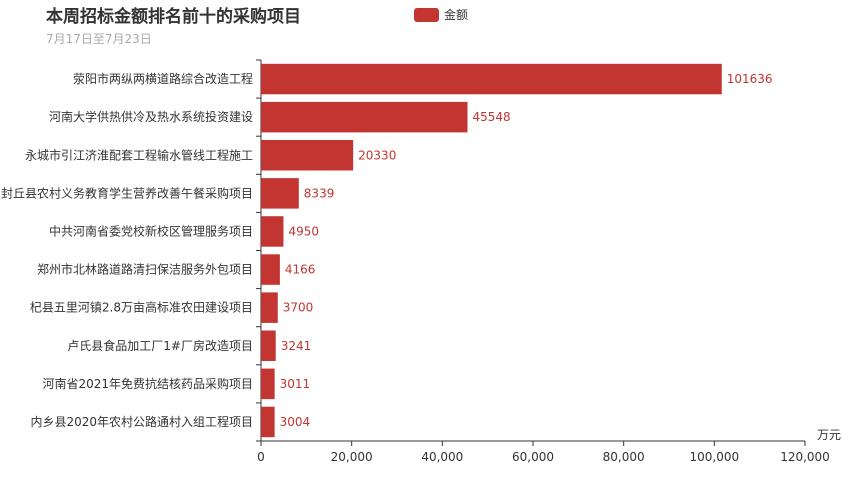 The width and height of the screenshot is (852, 502). Describe the element at coordinates (298, 308) in the screenshot. I see `data-label: 3700` at that location.